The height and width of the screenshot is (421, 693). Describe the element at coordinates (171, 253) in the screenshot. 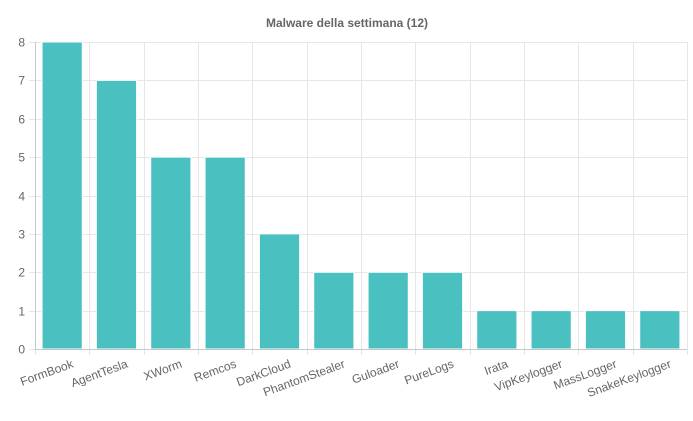

I see `bar-xworm` at that location.